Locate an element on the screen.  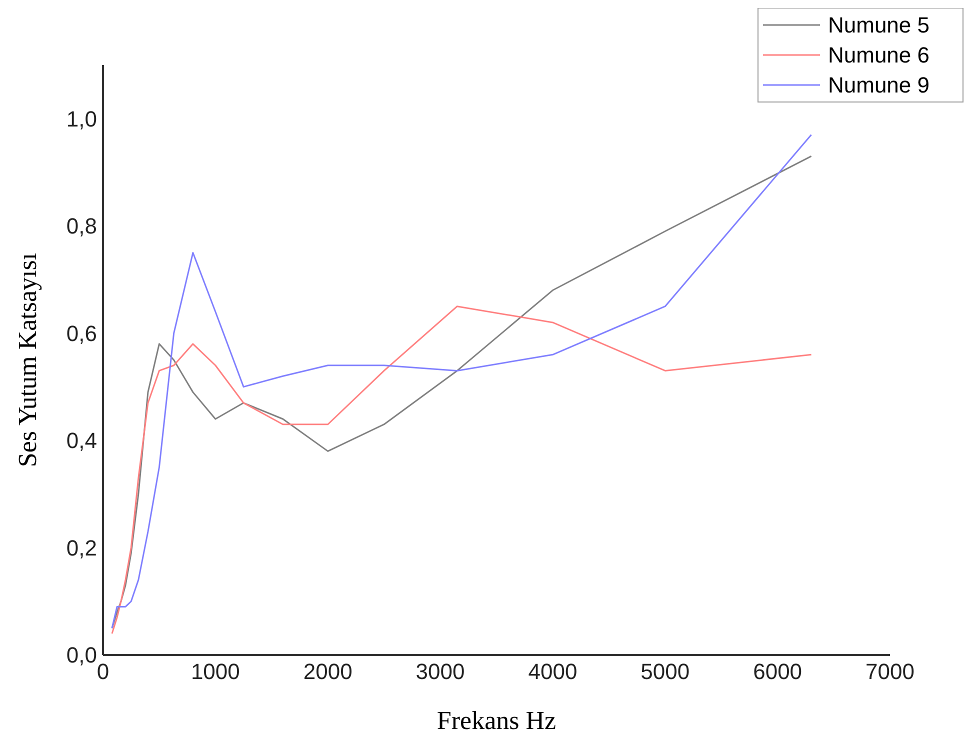
x-tick-label: 1000 is located at coordinates (215, 671).